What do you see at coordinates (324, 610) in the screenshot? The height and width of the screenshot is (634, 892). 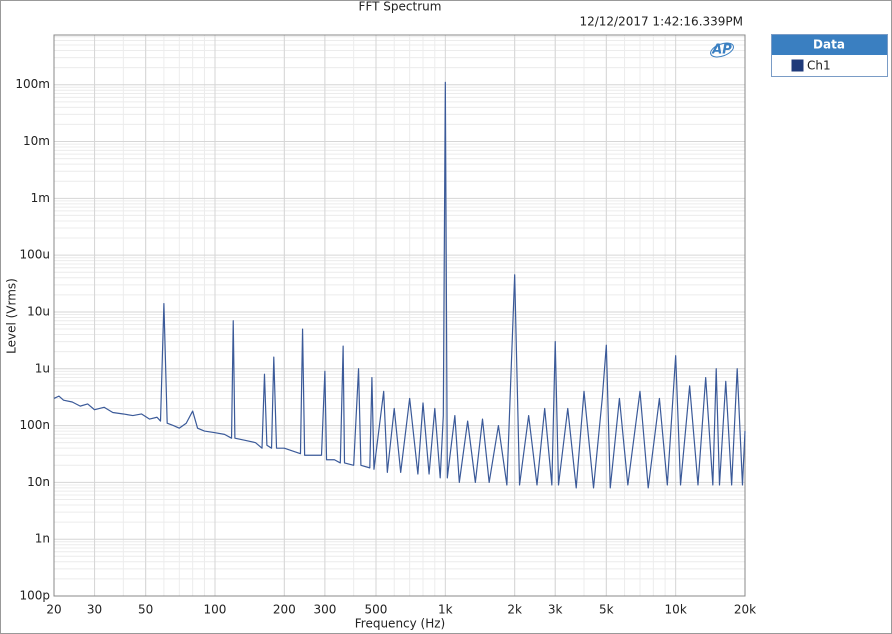 I see `x-tick-label: 300` at bounding box center [324, 610].